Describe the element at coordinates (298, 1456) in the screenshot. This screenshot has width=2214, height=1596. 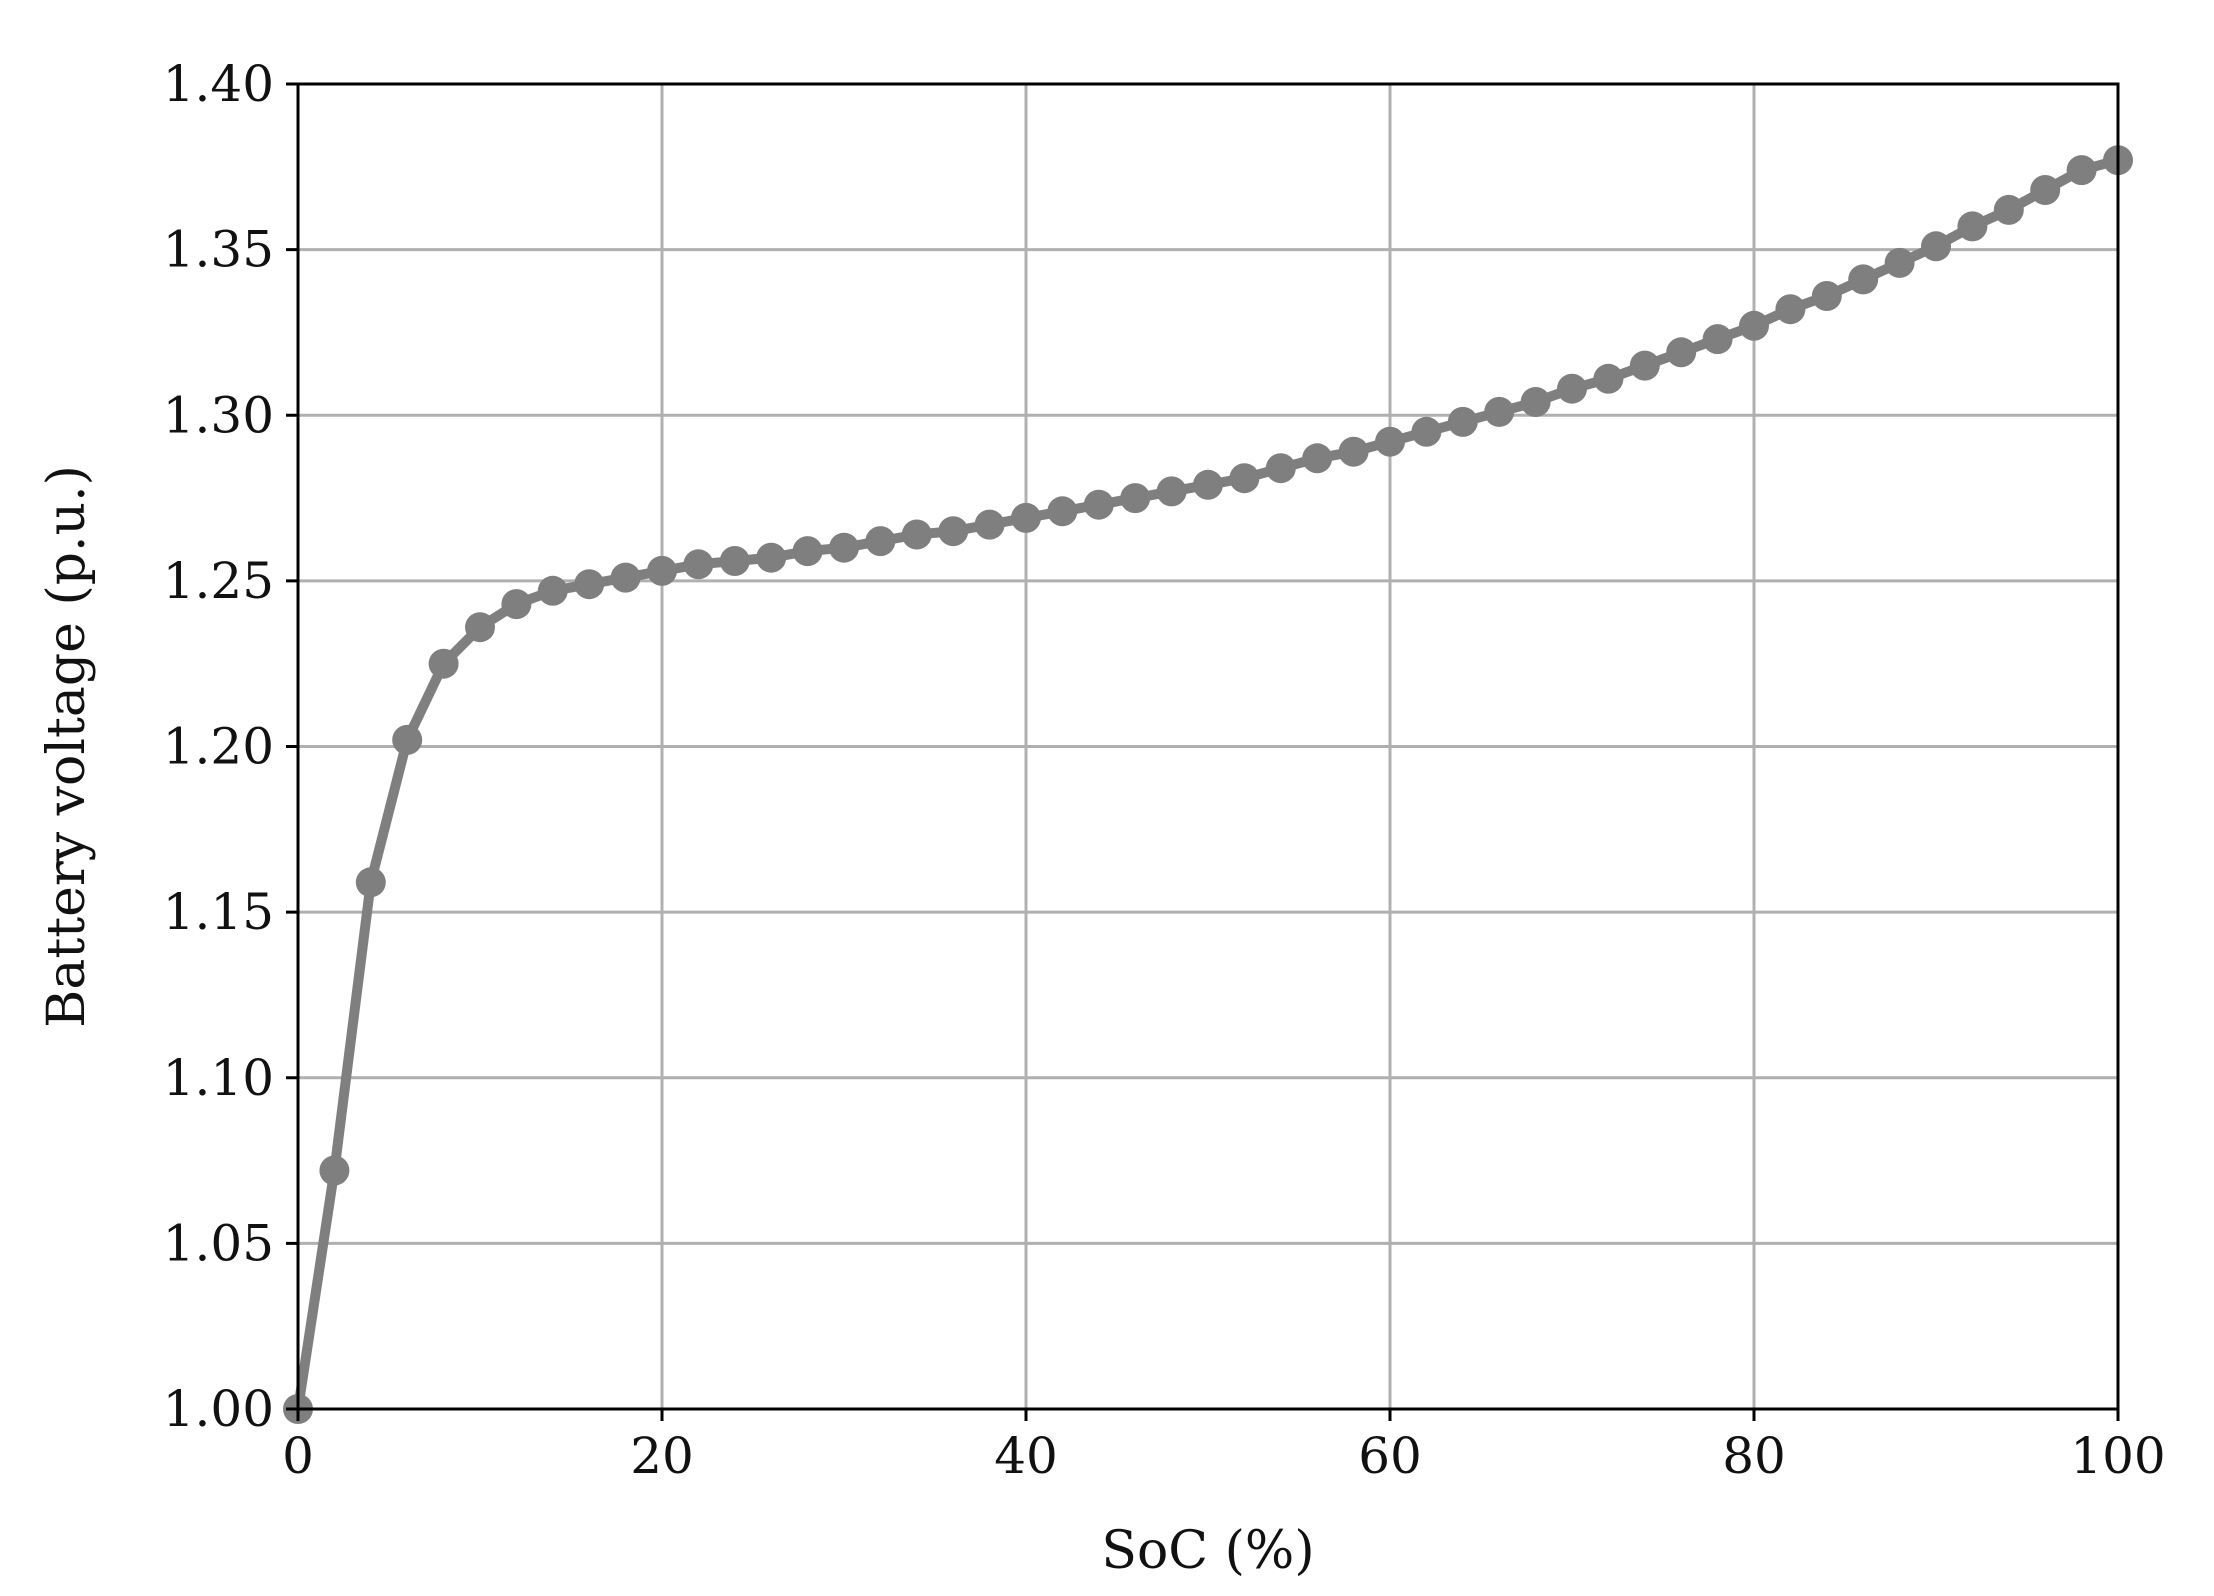
I see `x-tick-label: 0` at that location.